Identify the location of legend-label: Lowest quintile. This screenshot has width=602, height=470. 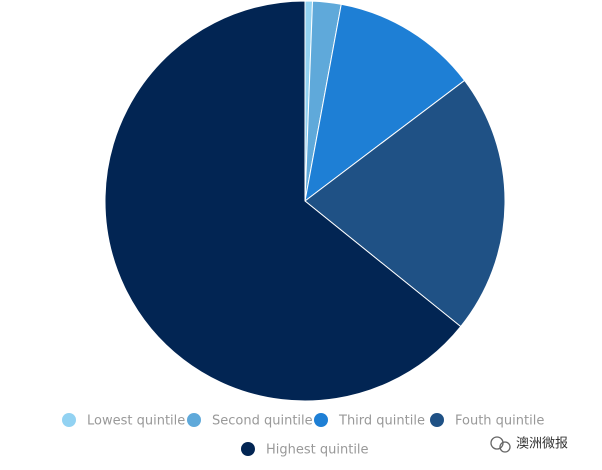
(136, 421).